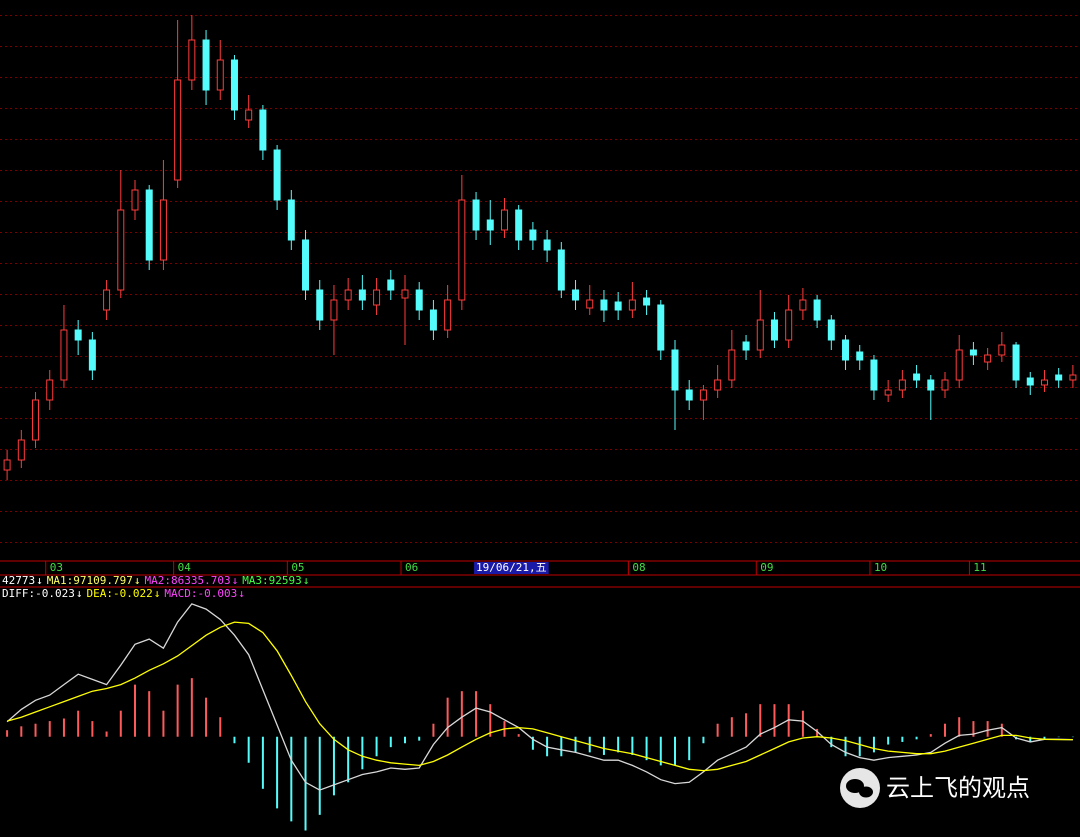 Image resolution: width=1080 pixels, height=837 pixels. Describe the element at coordinates (38, 593) in the screenshot. I see `indicator-label: DIFF:-0.023` at that location.